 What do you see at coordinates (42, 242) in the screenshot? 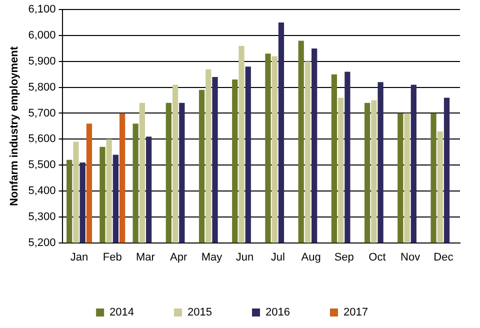
I see `y-tick-label: 5,200` at bounding box center [42, 242].